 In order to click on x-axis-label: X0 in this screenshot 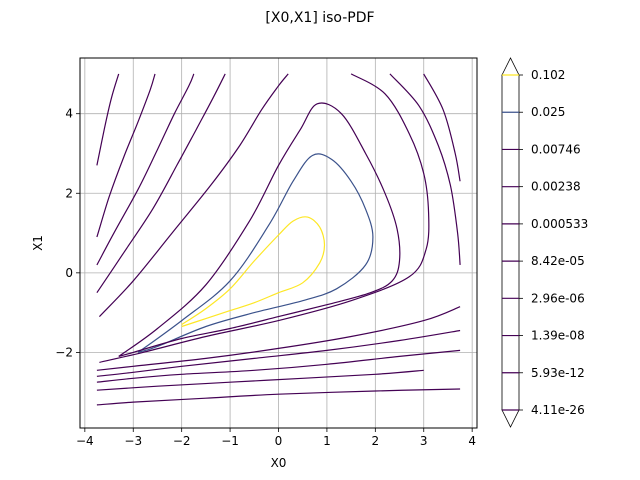, I will do `click(279, 463)`.